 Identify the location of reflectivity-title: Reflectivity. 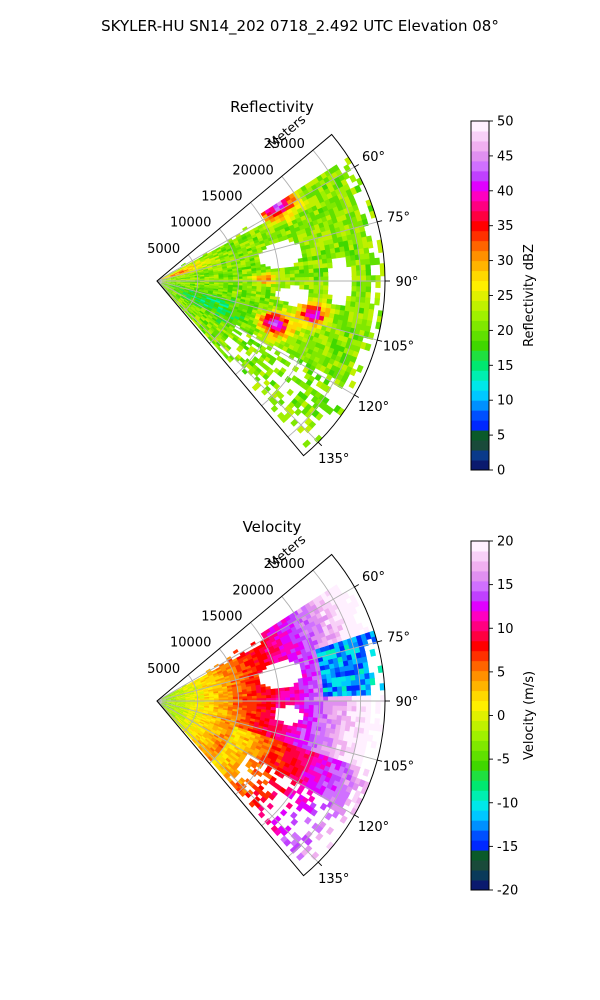
(272, 107).